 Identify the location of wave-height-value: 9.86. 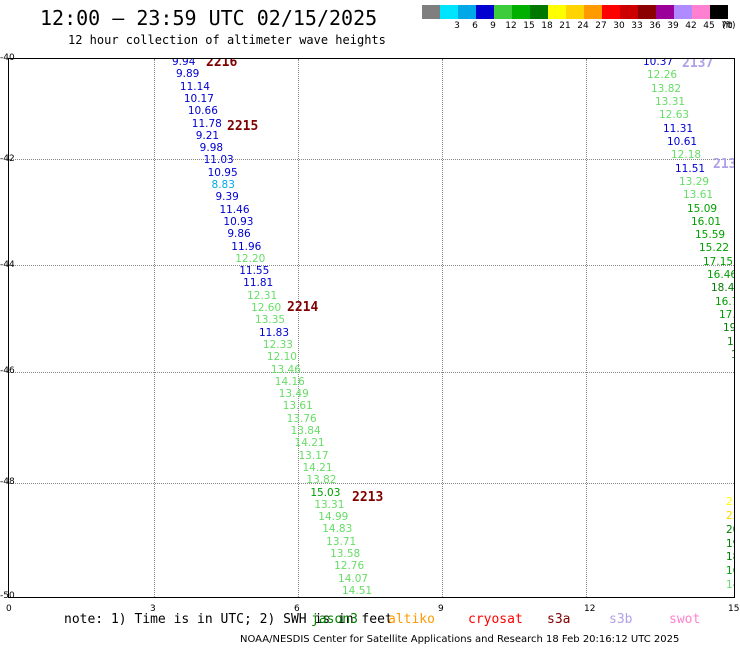
(239, 234).